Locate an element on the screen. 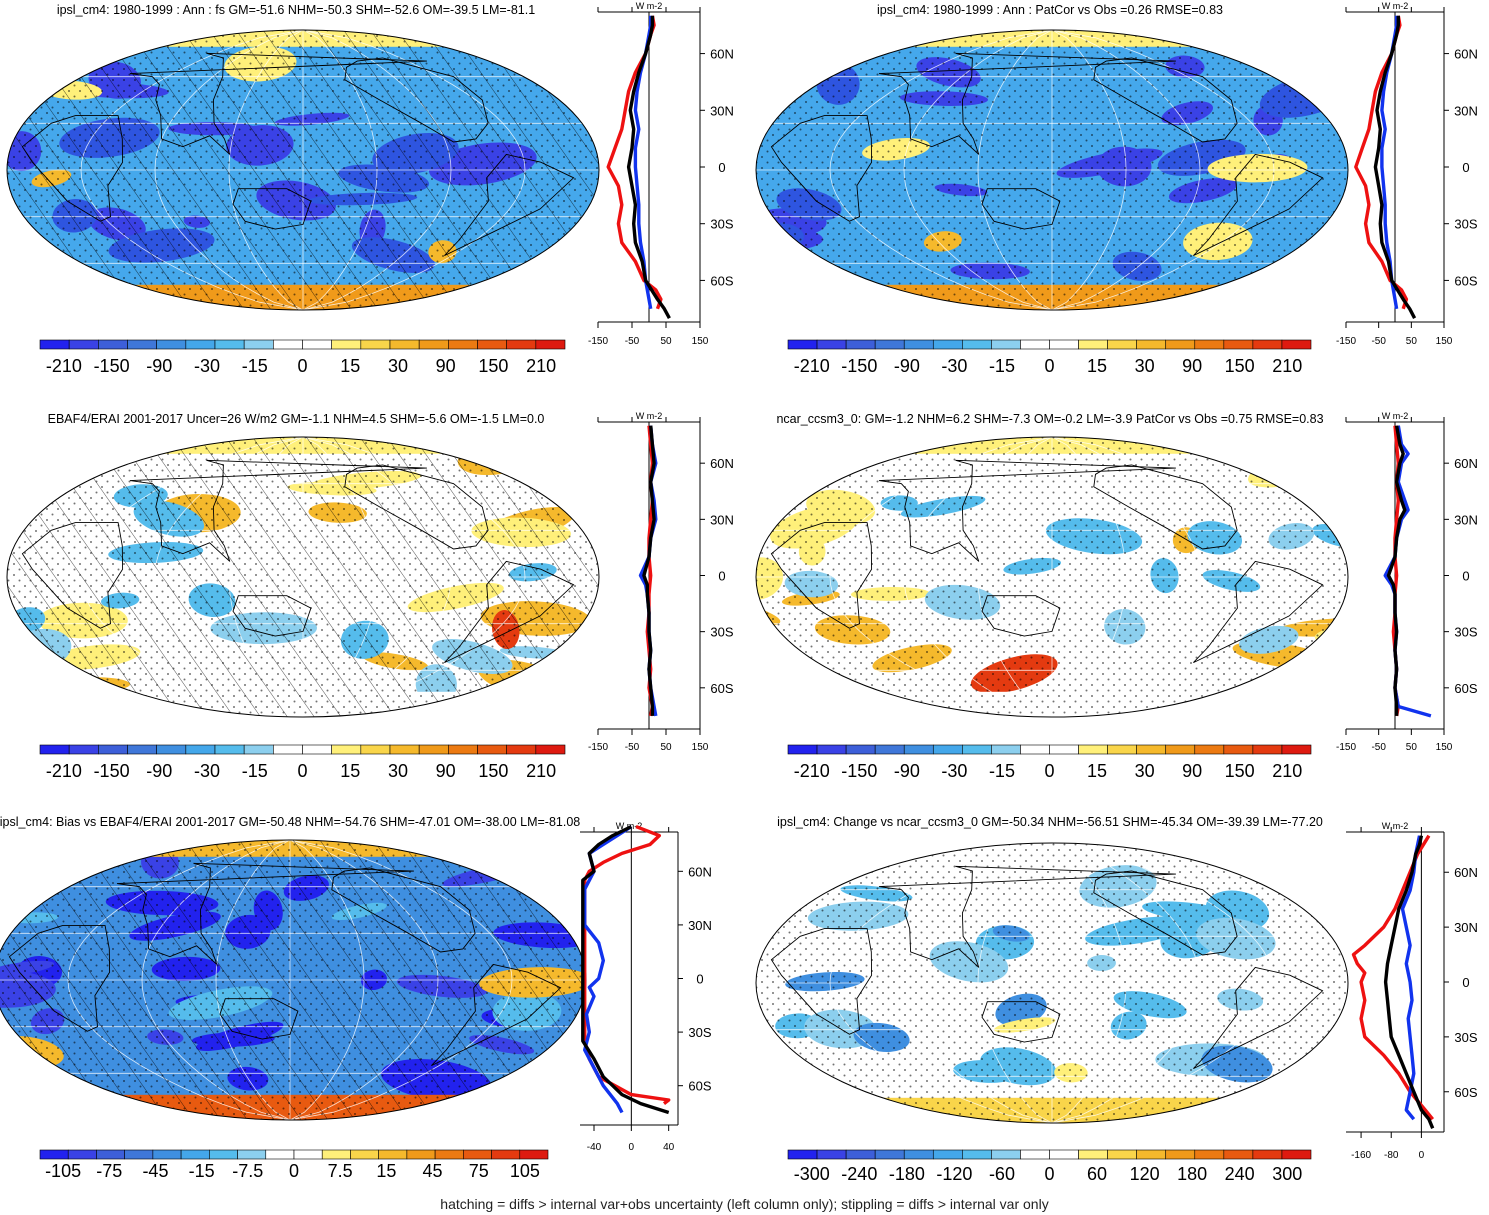 This screenshot has width=1489, height=1215. colorbar-tick-label: -240 is located at coordinates (859, 1174).